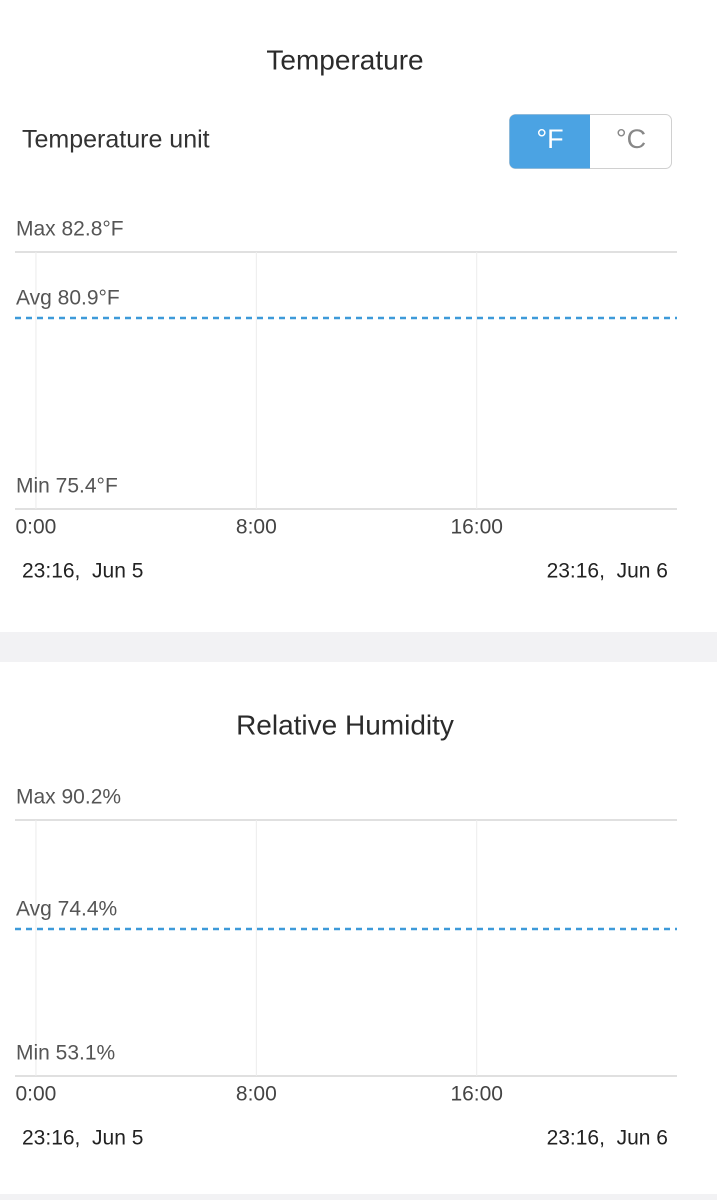 The image size is (717, 1200). What do you see at coordinates (67, 486) in the screenshot?
I see `min-label: Min 75.4°F` at bounding box center [67, 486].